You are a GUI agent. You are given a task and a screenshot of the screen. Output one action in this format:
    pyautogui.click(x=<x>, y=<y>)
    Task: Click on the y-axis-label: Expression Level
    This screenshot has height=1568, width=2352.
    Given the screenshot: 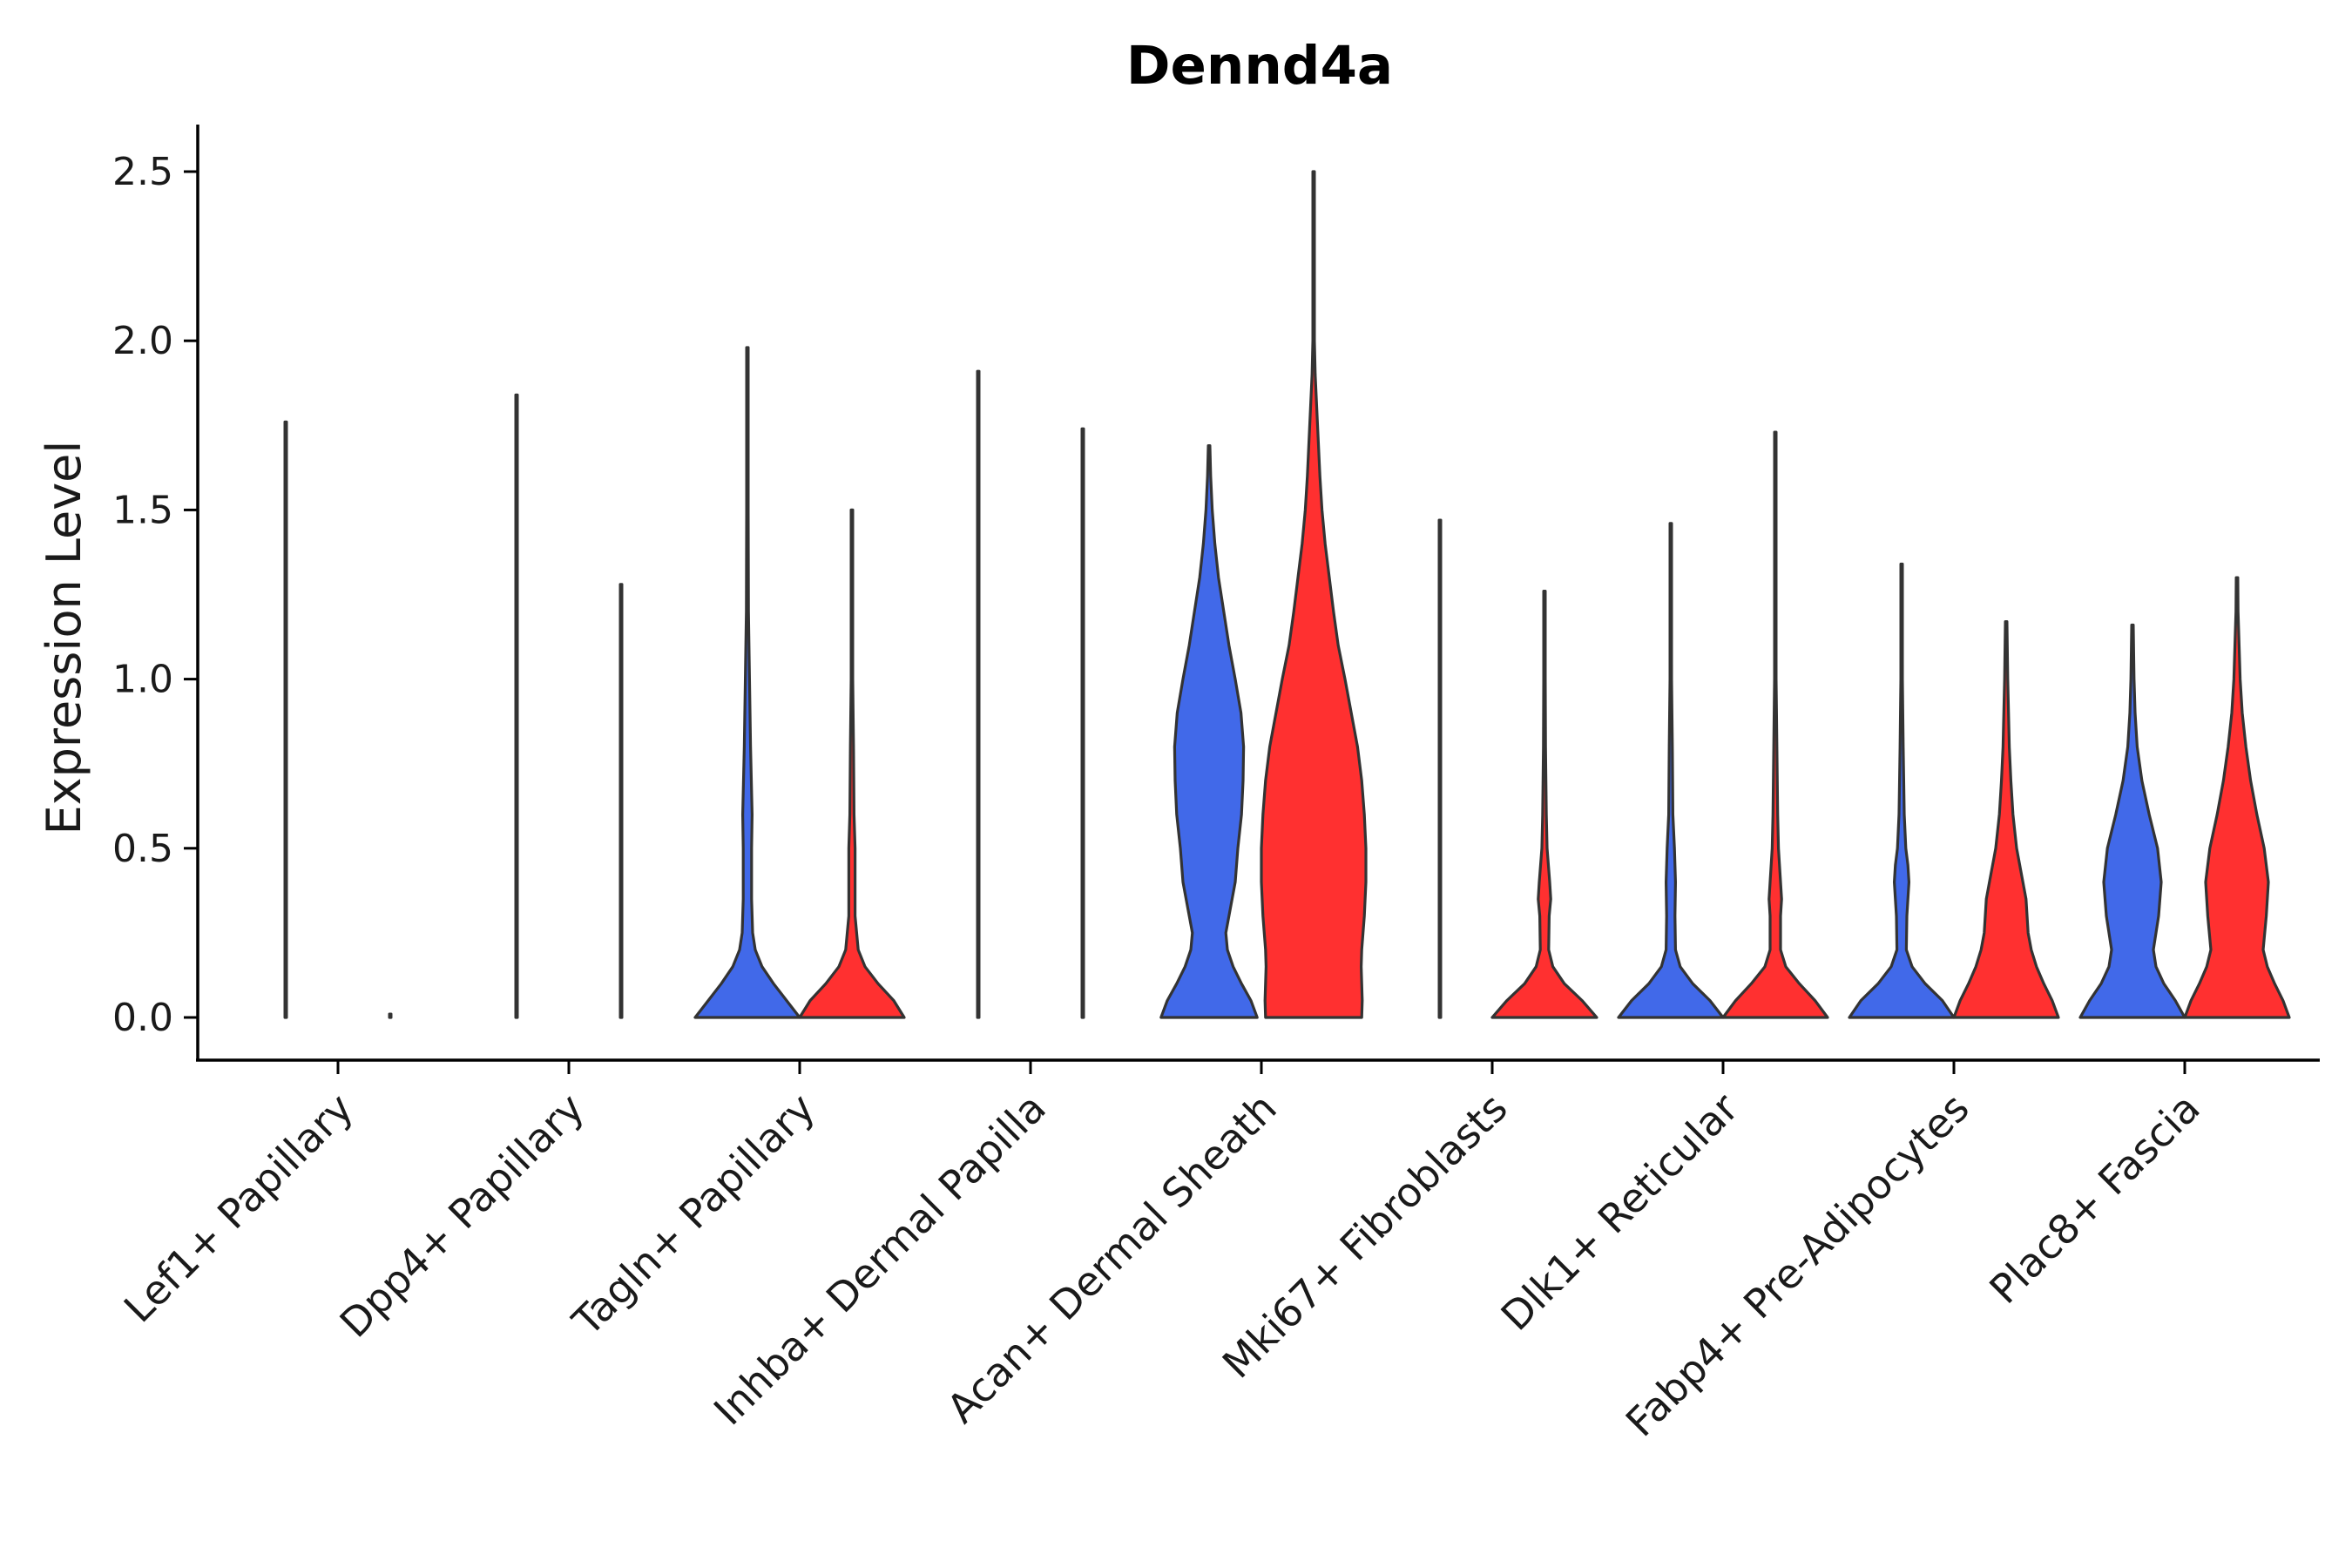 What is the action you would take?
    pyautogui.click(x=64, y=638)
    